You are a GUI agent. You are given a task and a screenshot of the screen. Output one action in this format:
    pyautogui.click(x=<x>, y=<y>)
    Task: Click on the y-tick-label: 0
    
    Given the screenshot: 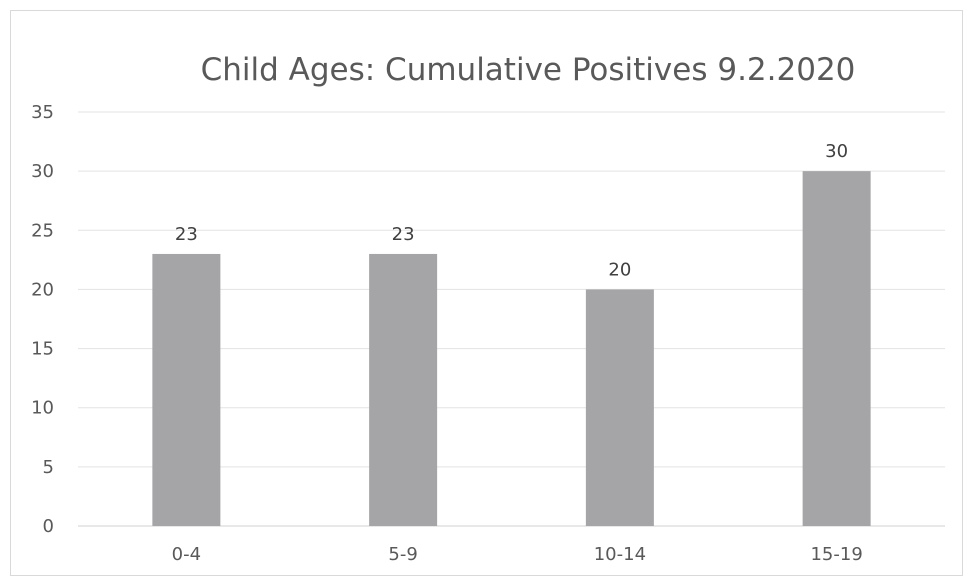 What is the action you would take?
    pyautogui.click(x=48, y=526)
    